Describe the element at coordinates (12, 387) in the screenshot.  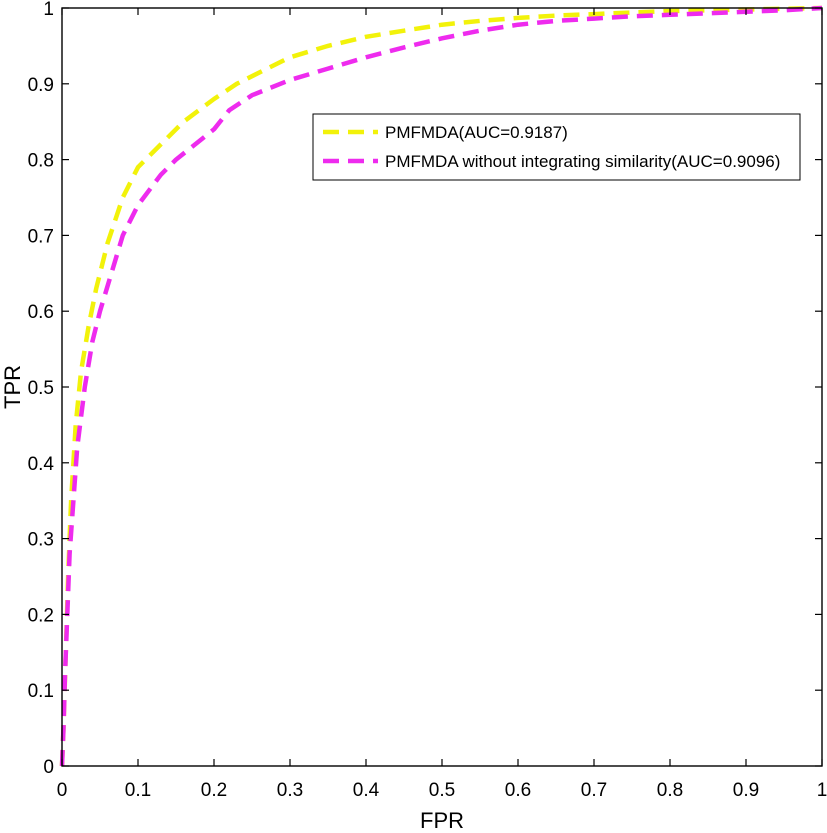
I see `y-axis-title: TPR` at that location.